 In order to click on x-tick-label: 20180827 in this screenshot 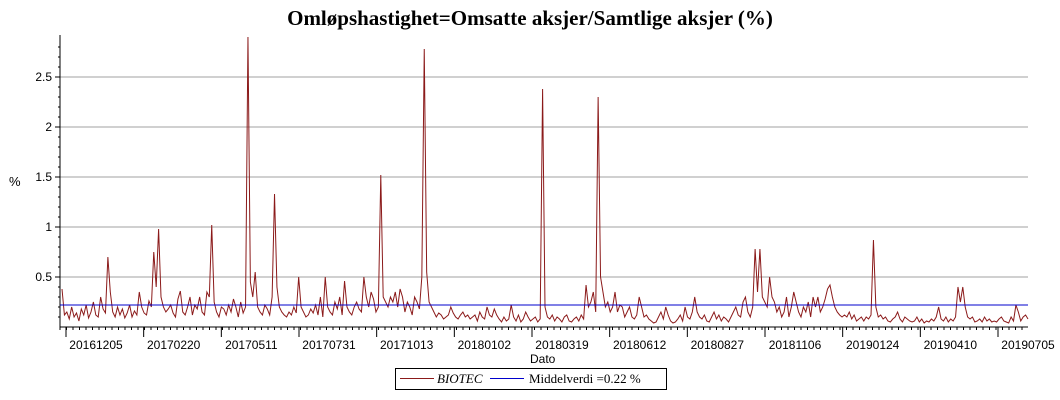, I will do `click(718, 345)`.